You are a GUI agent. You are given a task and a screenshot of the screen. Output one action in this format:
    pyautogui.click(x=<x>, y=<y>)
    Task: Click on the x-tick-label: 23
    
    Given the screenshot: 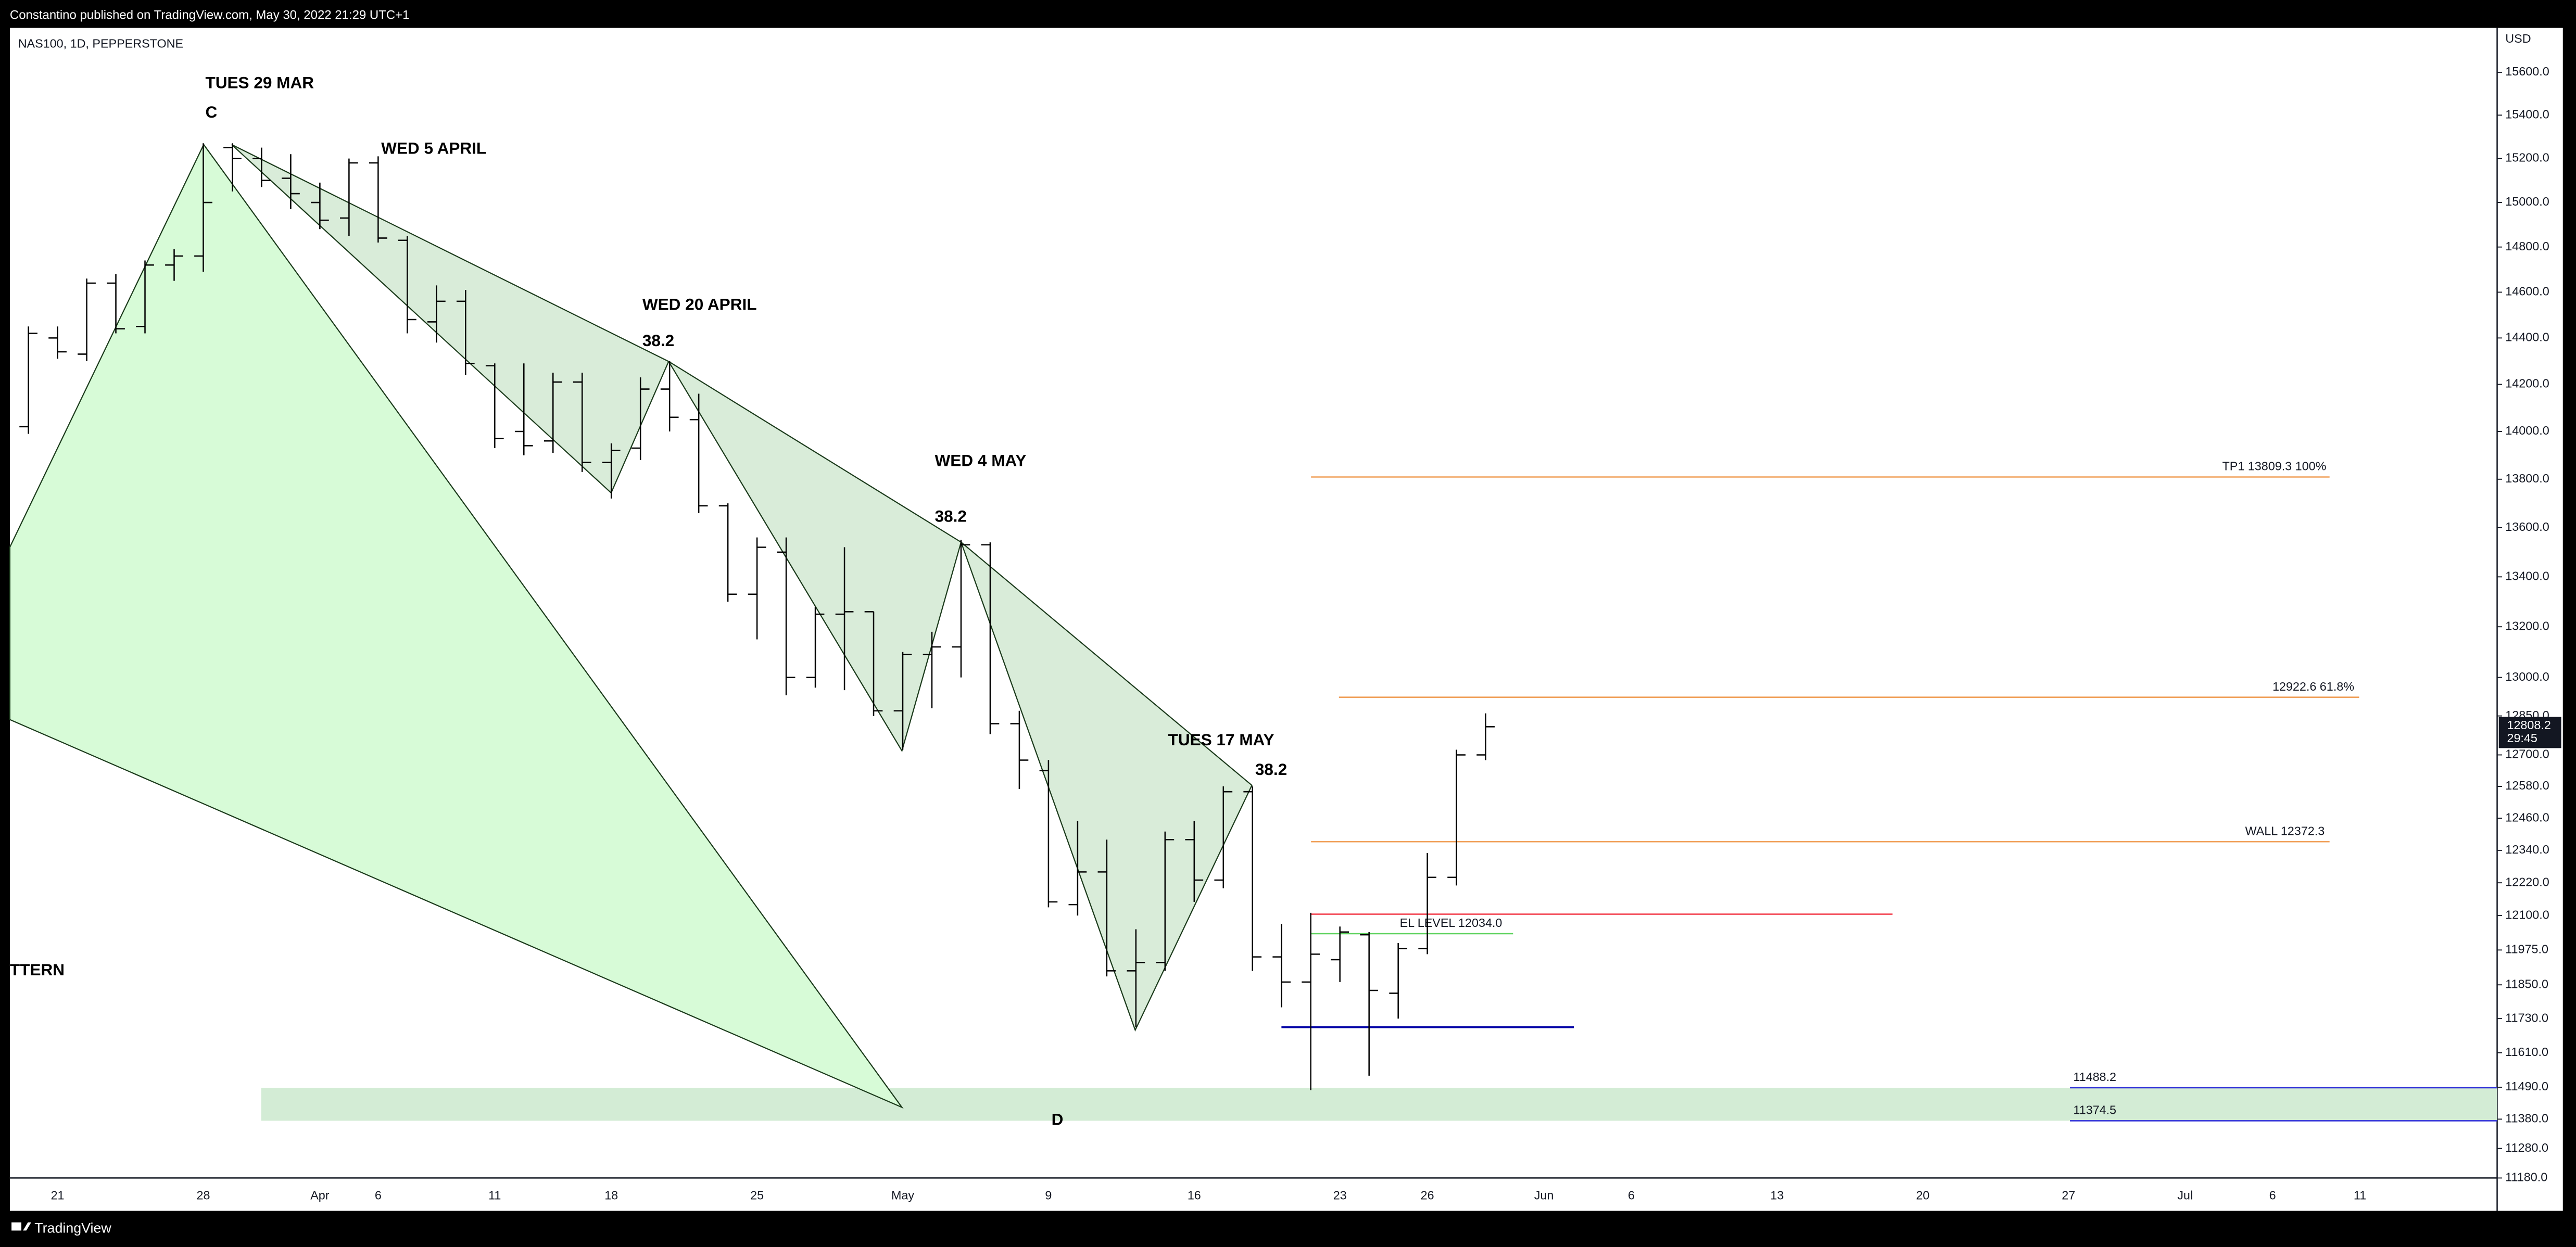 What is the action you would take?
    pyautogui.click(x=1340, y=1195)
    